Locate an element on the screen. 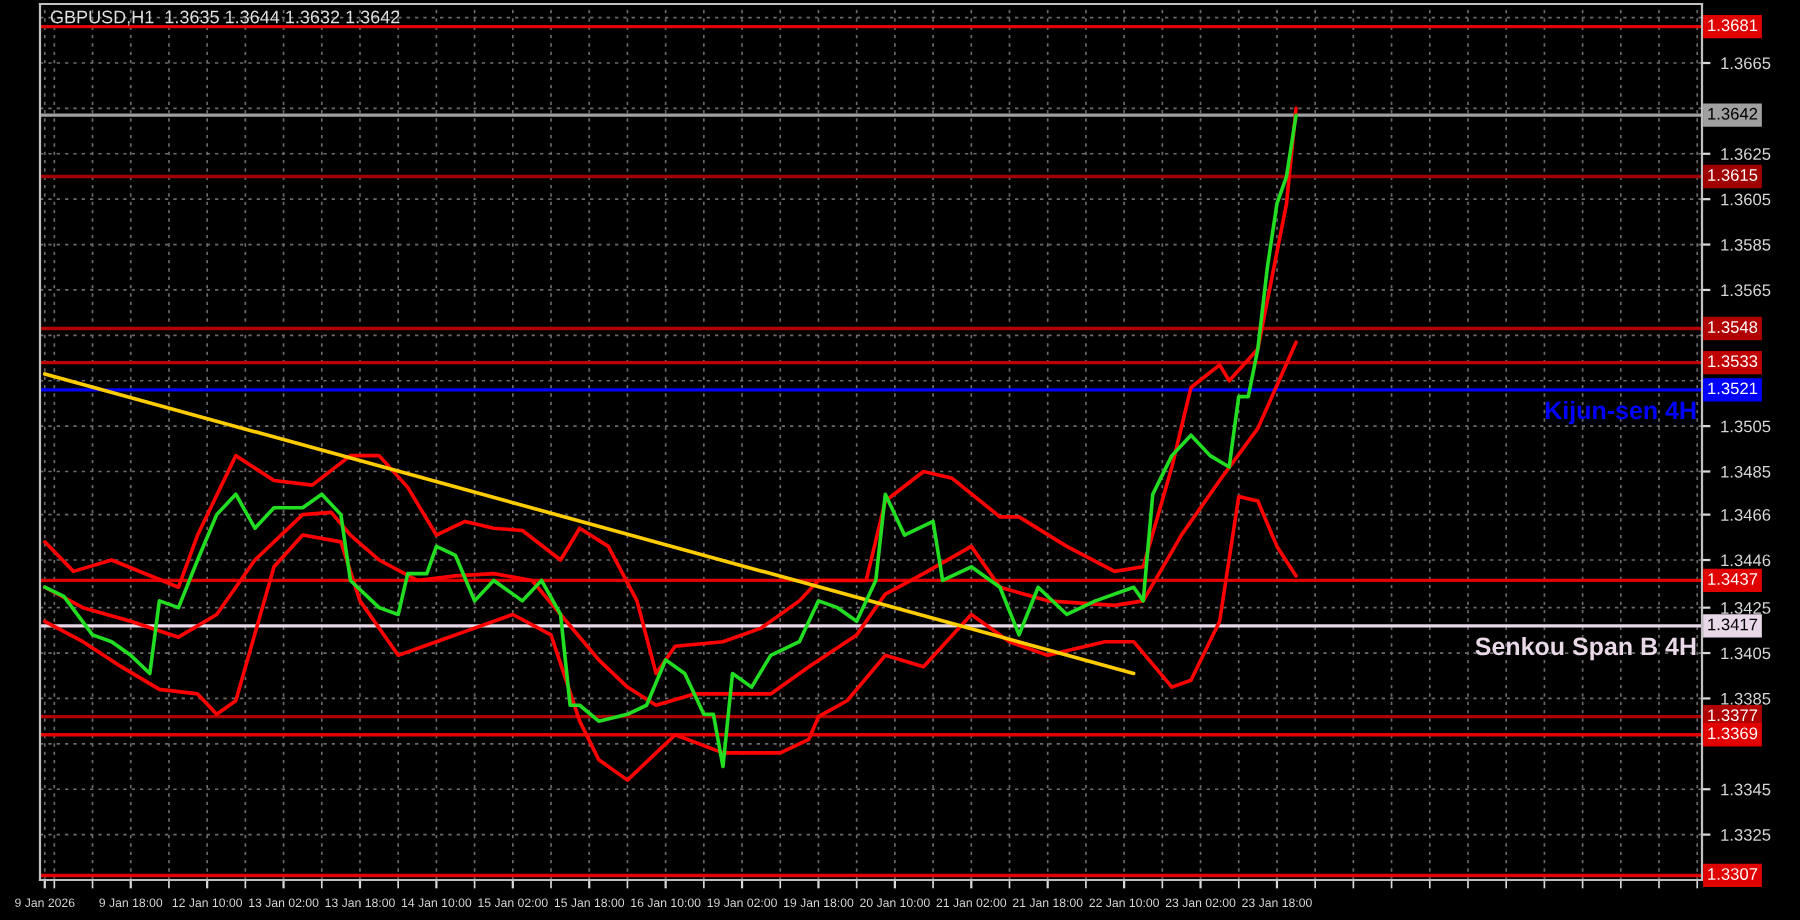  y-tick-label: 1.3405 is located at coordinates (1746, 653).